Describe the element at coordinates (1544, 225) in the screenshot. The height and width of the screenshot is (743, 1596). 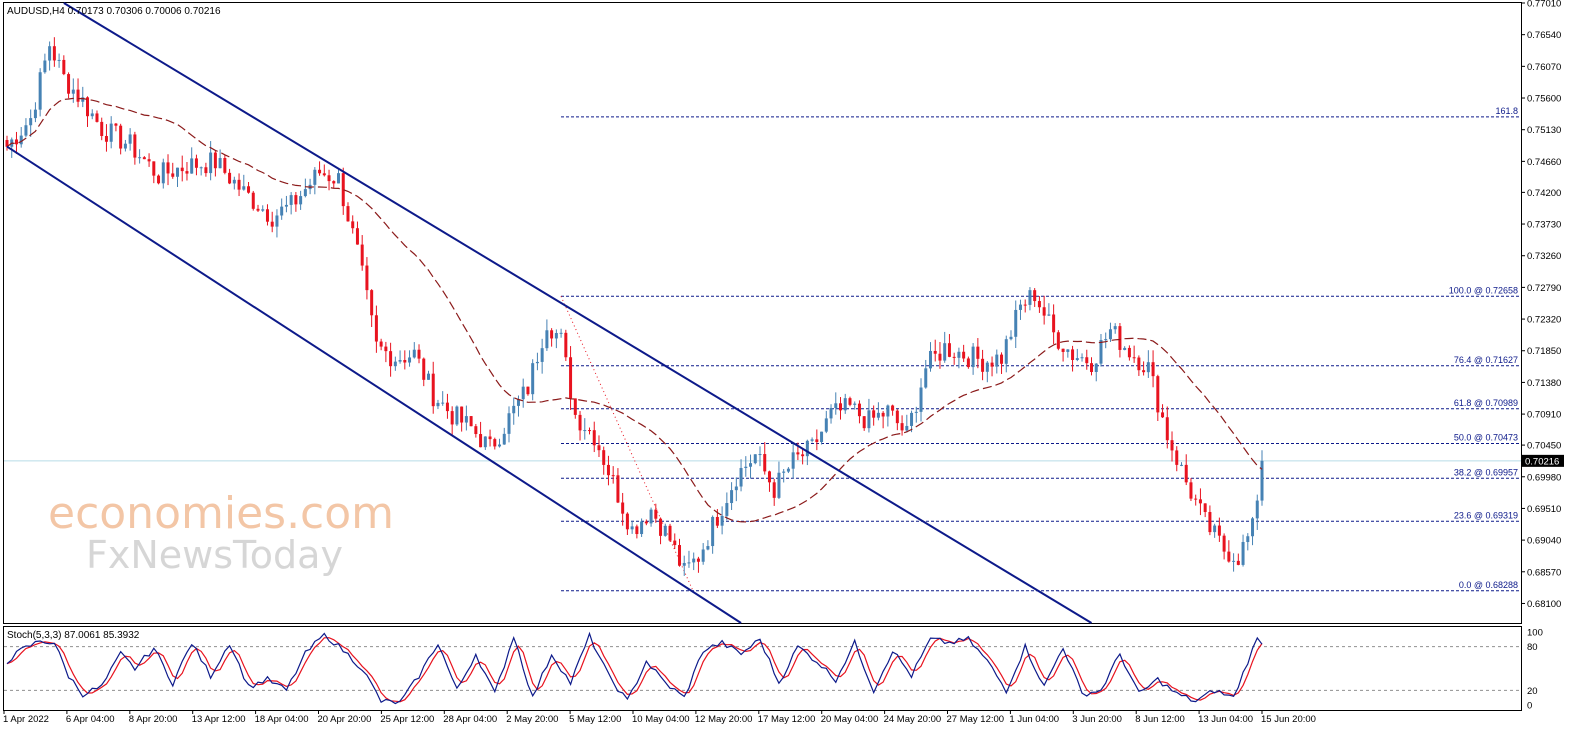
I see `price-tick-label: 0.73730` at that location.